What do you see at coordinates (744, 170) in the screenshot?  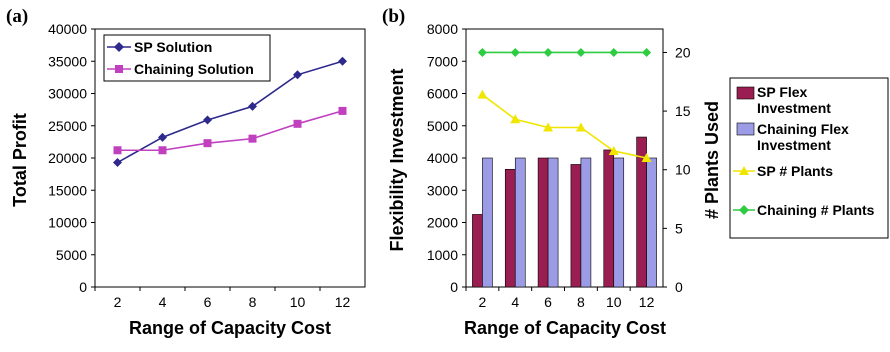 I see `legend-sp-plants-marker` at bounding box center [744, 170].